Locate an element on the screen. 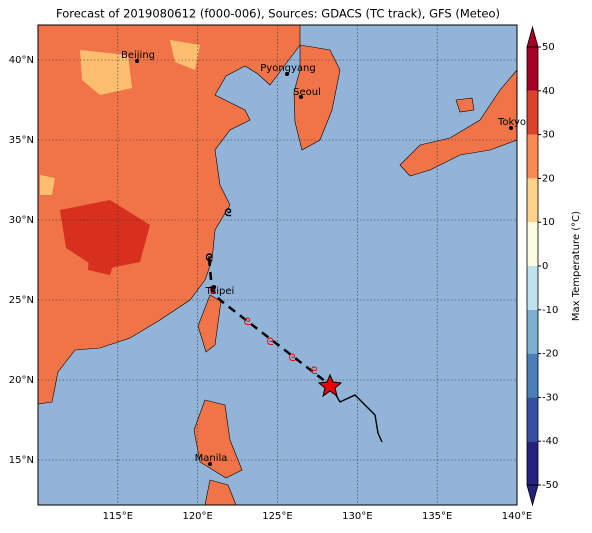 This screenshot has height=533, width=592. colorbar-tick-label: 0 is located at coordinates (545, 266).